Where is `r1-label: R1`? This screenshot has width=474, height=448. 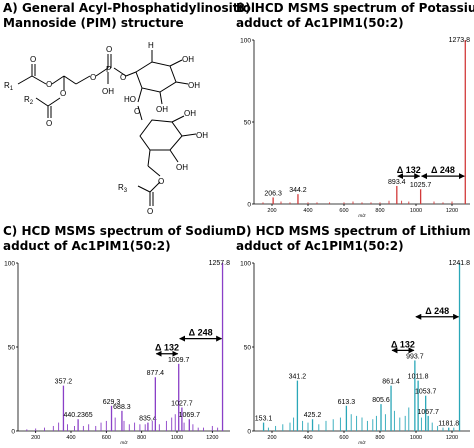
r1-label: R1 is located at coordinates (9, 86).